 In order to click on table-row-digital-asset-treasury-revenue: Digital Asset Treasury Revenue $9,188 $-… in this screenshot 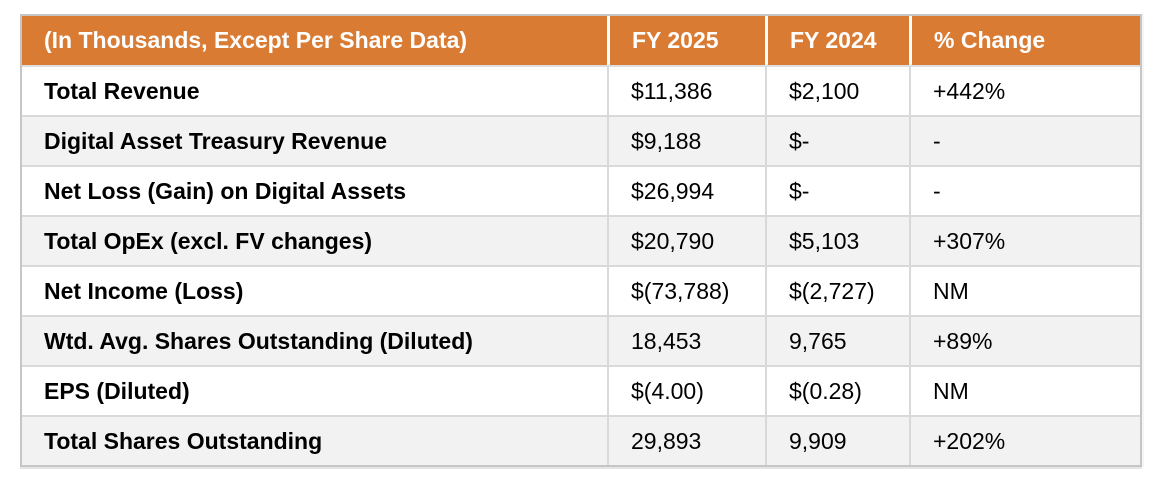, I will do `click(581, 140)`.